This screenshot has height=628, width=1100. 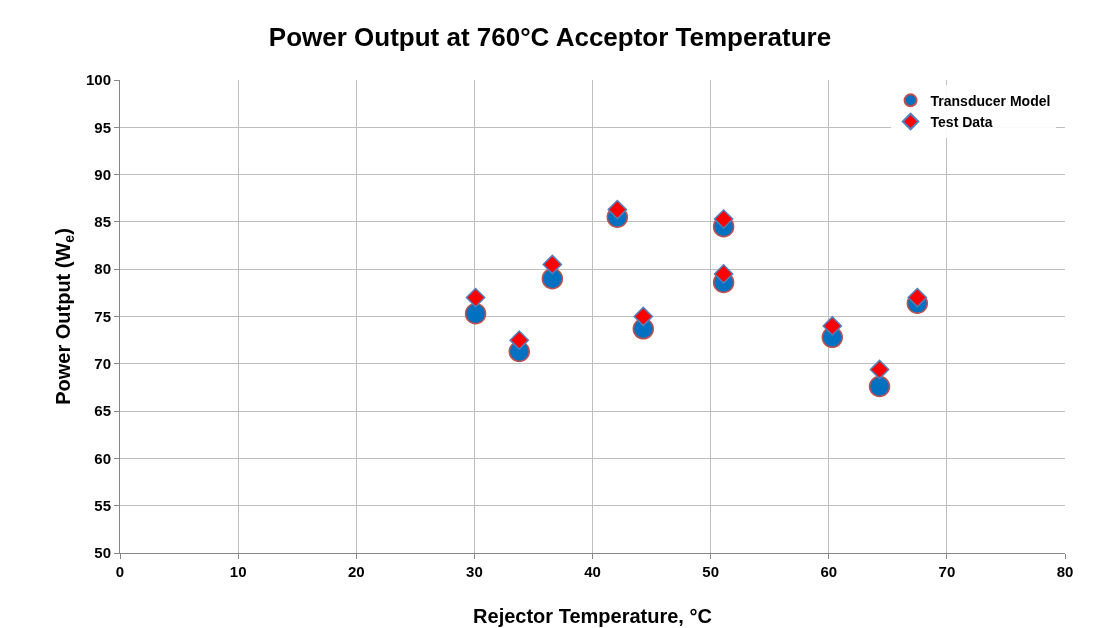 What do you see at coordinates (102, 174) in the screenshot?
I see `y-tick-label: 90` at bounding box center [102, 174].